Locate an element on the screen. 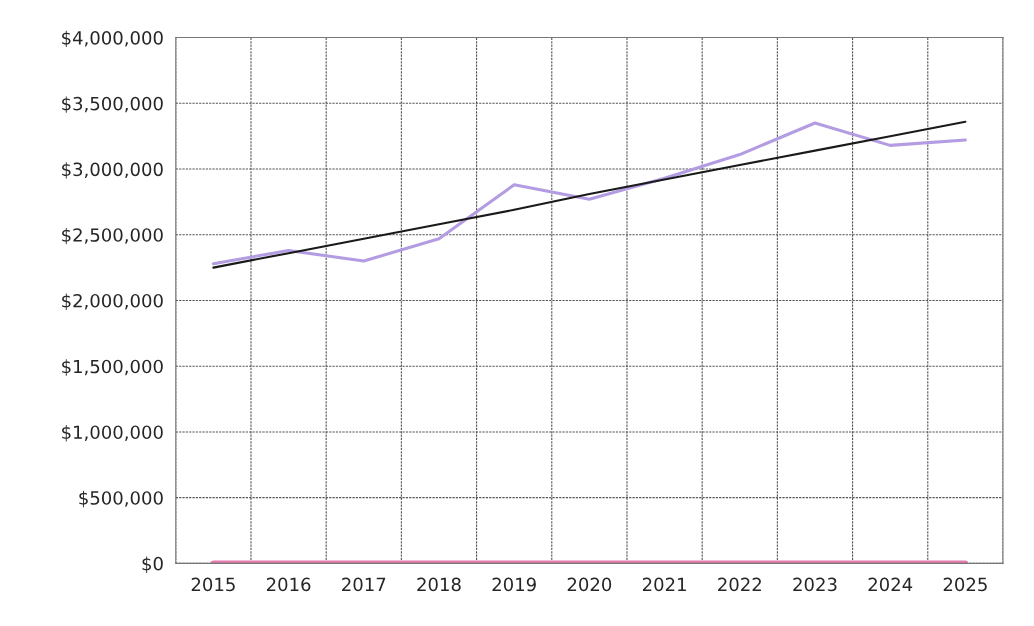  y-tick-label: $2,500,000 is located at coordinates (112, 236).